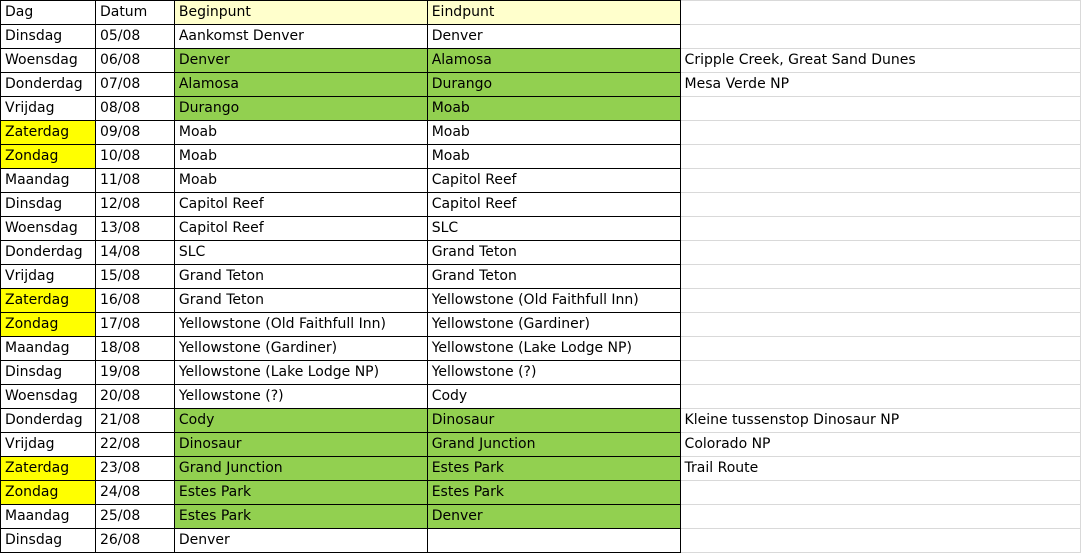 This screenshot has width=1081, height=553. I want to click on cell-beginpunt: Aankomst Denver, so click(300, 36).